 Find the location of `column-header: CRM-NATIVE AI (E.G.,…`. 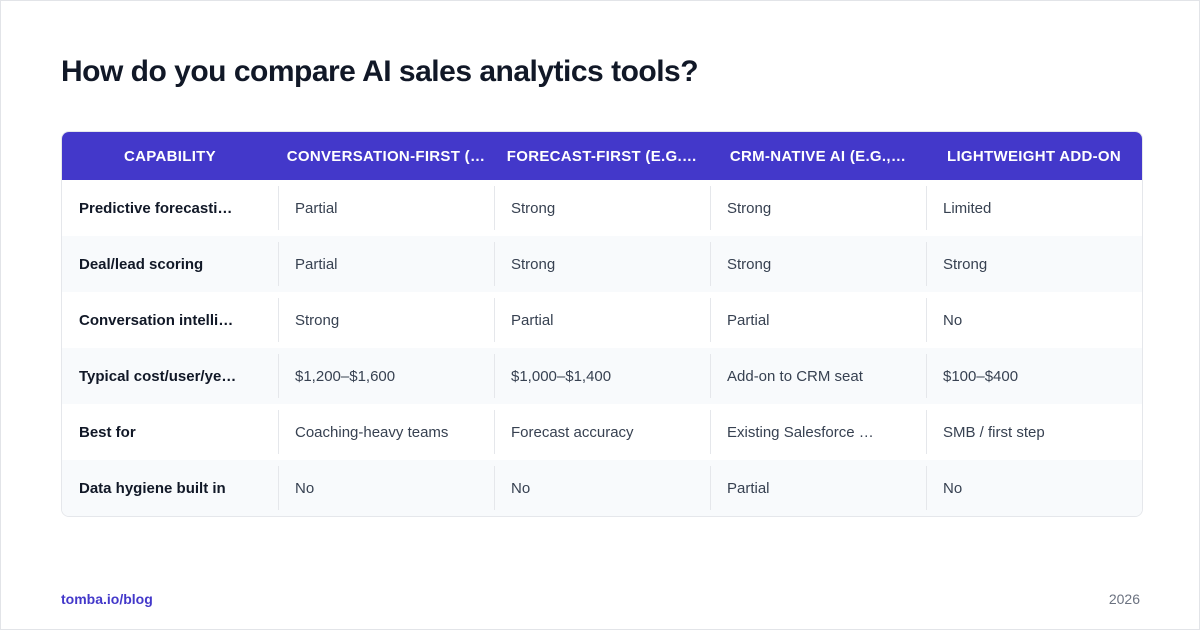

column-header: CRM-NATIVE AI (E.G.,… is located at coordinates (818, 156).